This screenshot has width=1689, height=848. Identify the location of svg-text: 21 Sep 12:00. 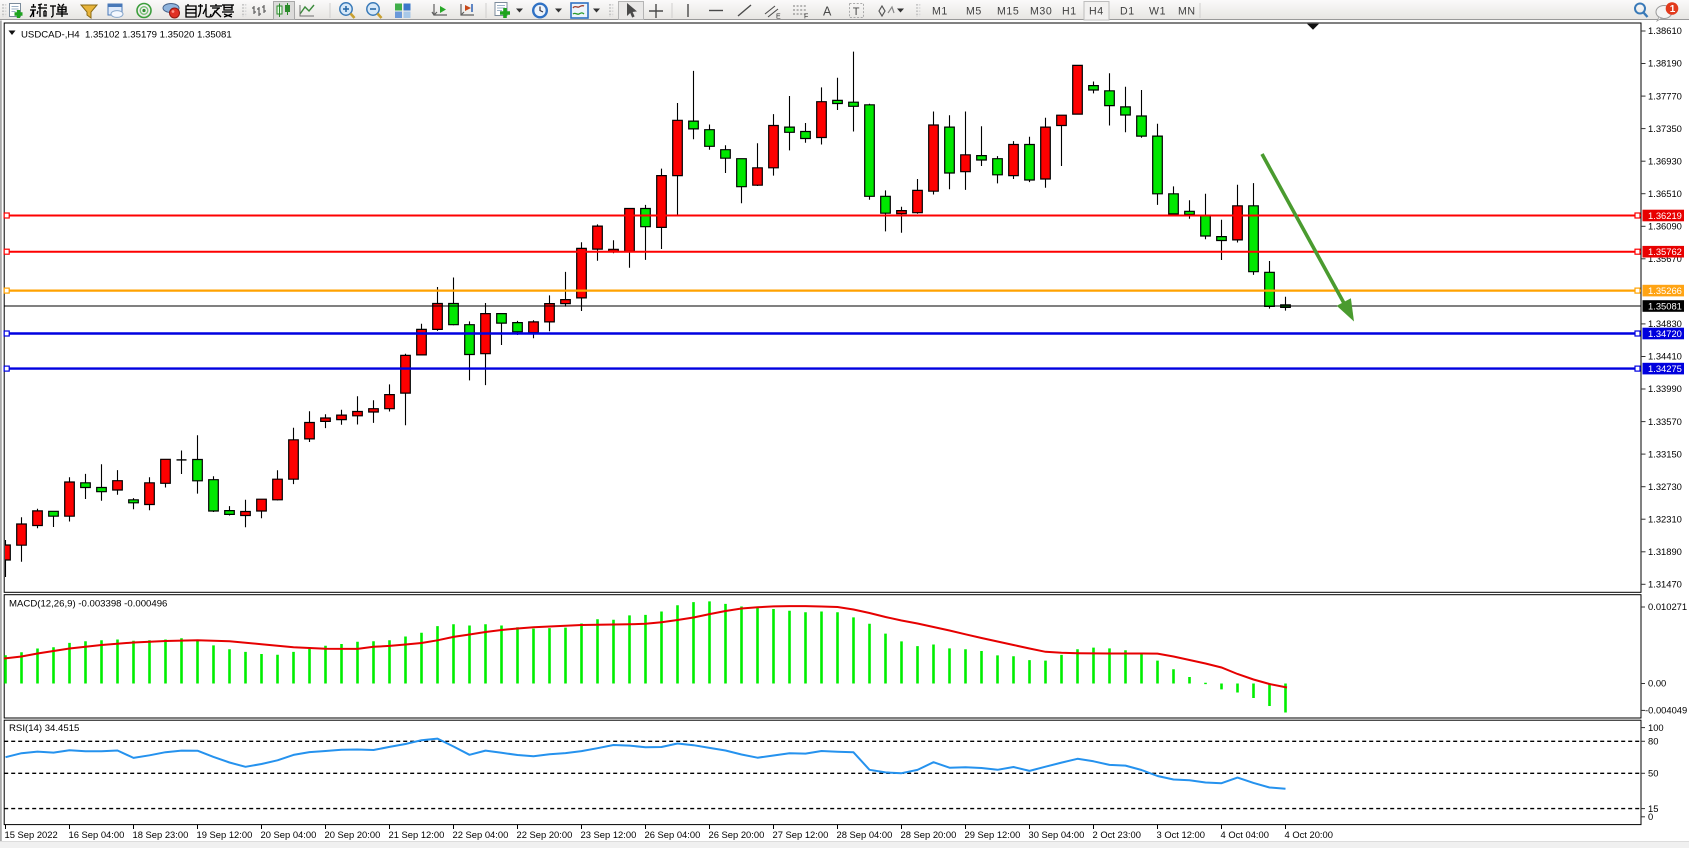
(417, 834).